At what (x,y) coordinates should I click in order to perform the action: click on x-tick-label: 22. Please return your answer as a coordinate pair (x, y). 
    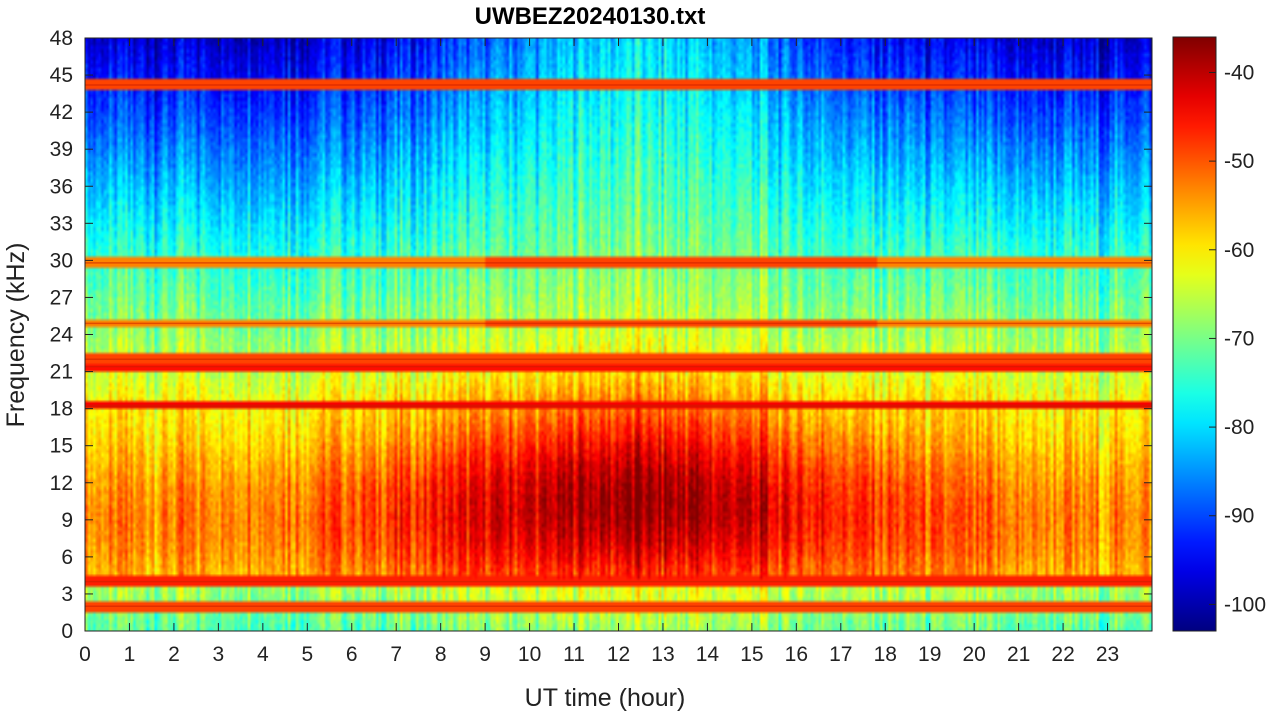
    Looking at the image, I should click on (1062, 654).